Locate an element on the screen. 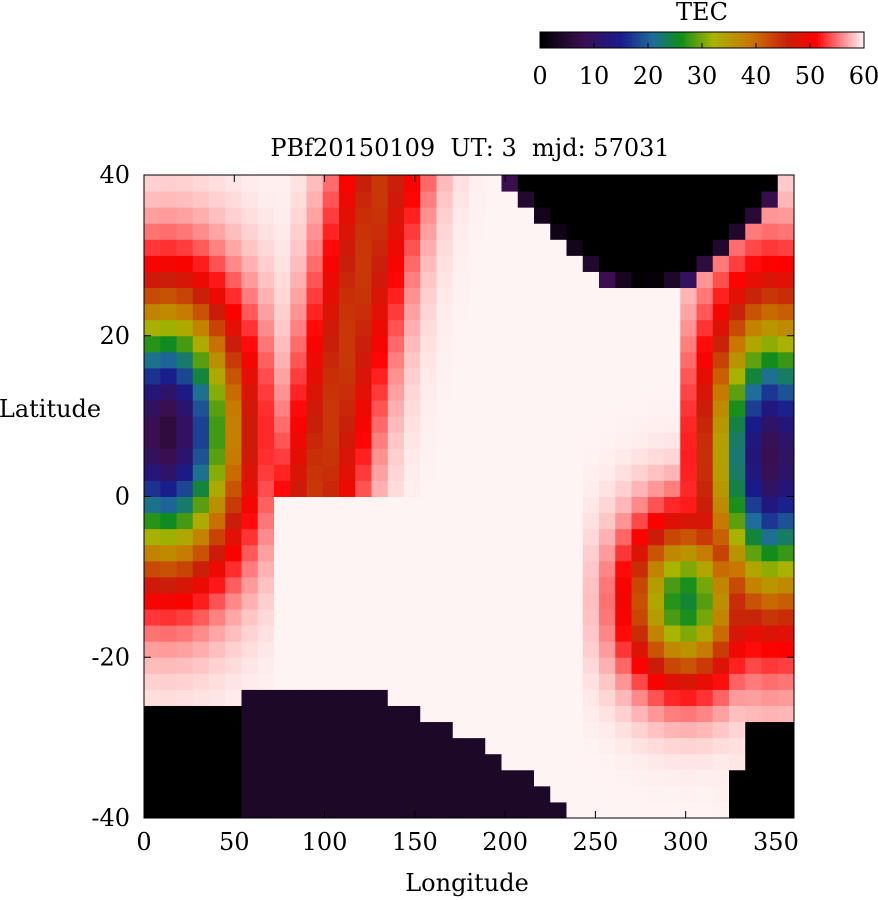 This screenshot has width=878, height=900. colorbar-tick-label: 40 is located at coordinates (756, 76).